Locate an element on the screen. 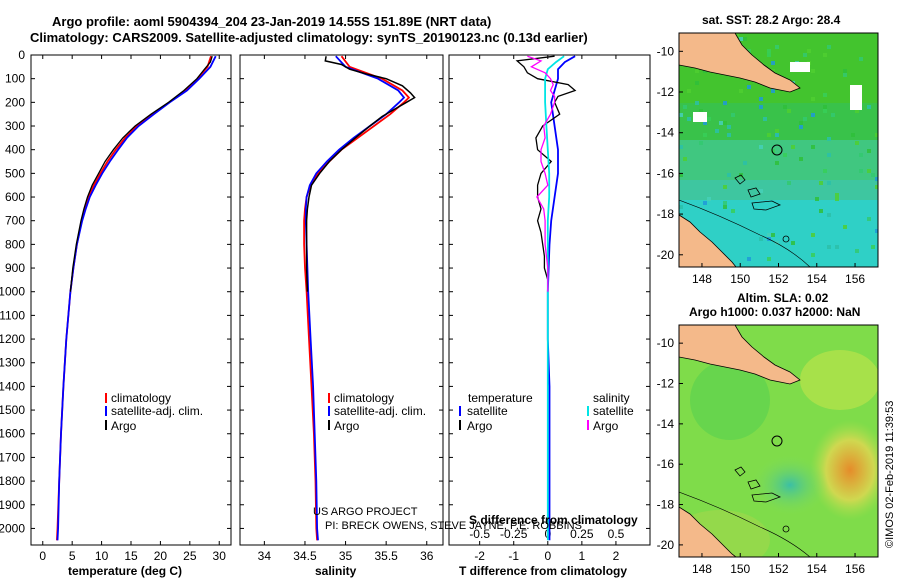 This screenshot has height=580, width=900. y-tick-label: 200 is located at coordinates (15, 102).